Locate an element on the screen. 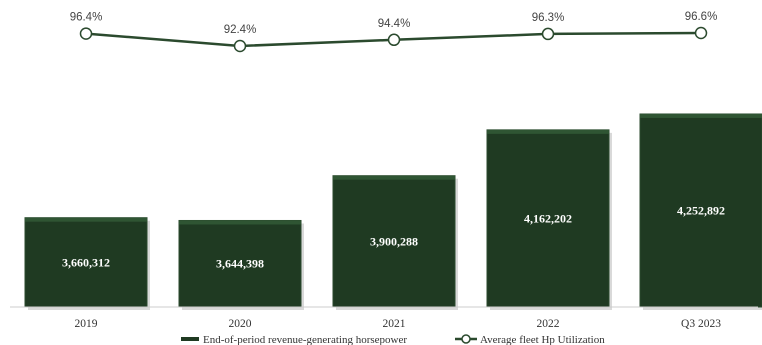 The width and height of the screenshot is (762, 345). utilization-line-layer: 96.4% 92.4% 94.4% 96.3% 96.6% is located at coordinates (394, 32).